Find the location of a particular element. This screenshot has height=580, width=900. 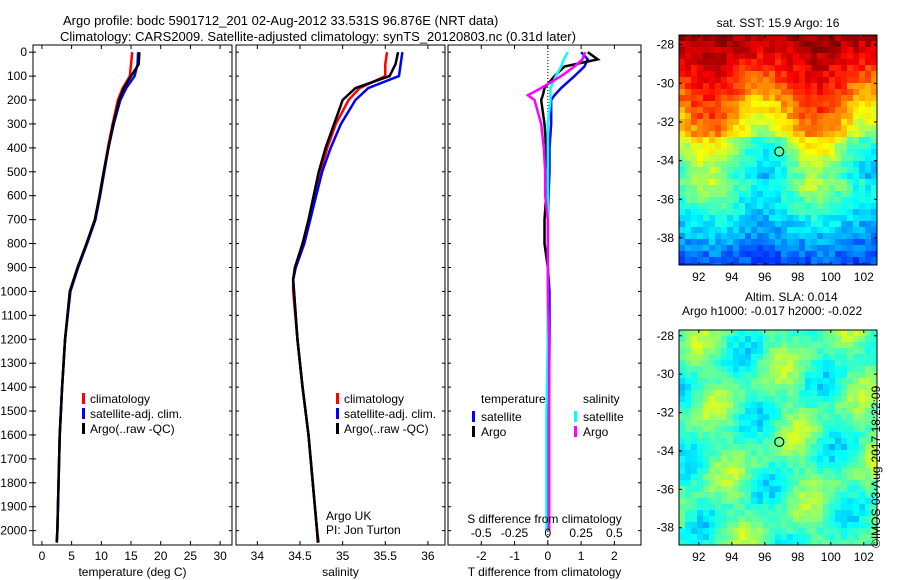

series-line-temperature-satellite is located at coordinates (568, 291).